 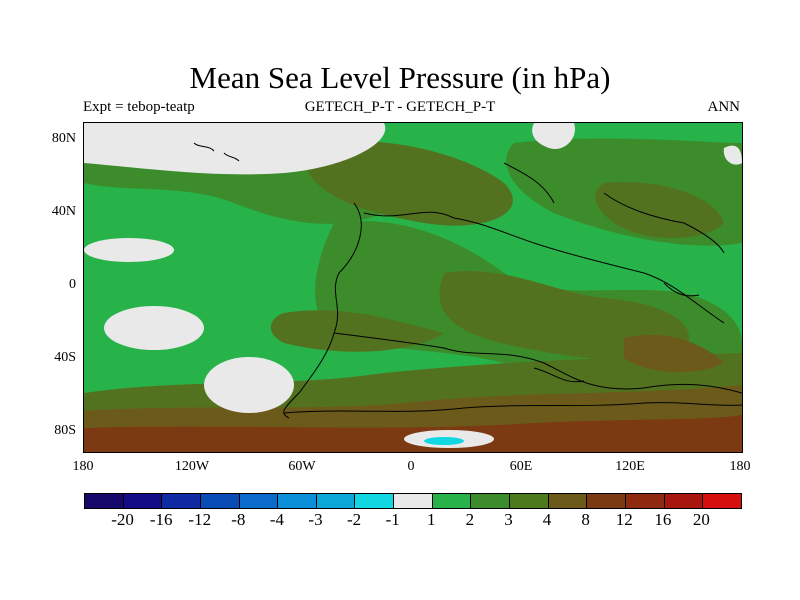 I want to click on colorbar-tick-label: -3, so click(x=315, y=519).